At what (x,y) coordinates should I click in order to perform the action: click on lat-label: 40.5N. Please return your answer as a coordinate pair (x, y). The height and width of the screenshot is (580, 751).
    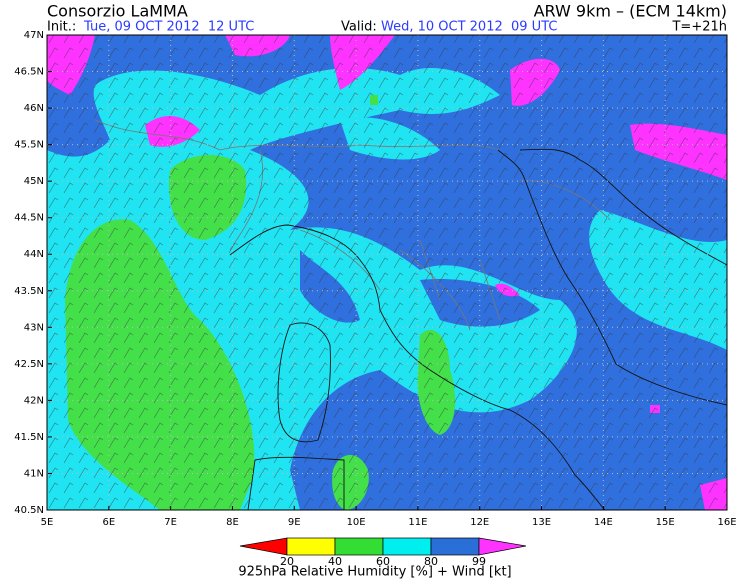
    Looking at the image, I should click on (29, 510).